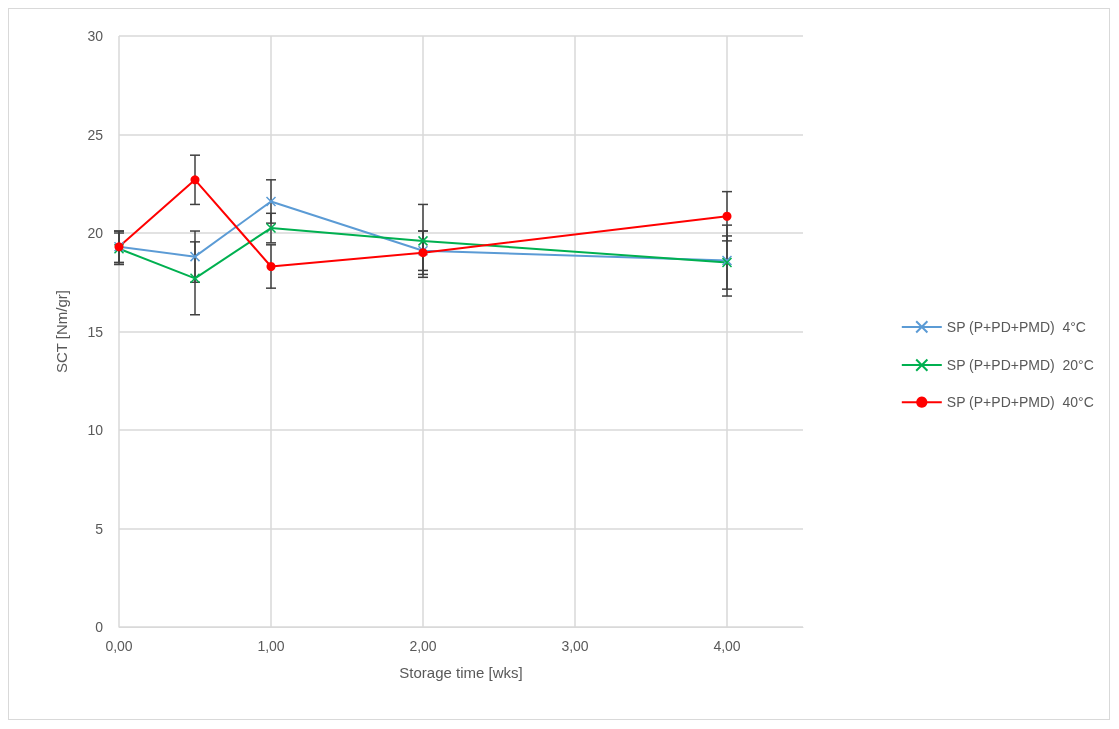 The height and width of the screenshot is (729, 1119). What do you see at coordinates (575, 646) in the screenshot?
I see `x-tick-label: 3,00` at bounding box center [575, 646].